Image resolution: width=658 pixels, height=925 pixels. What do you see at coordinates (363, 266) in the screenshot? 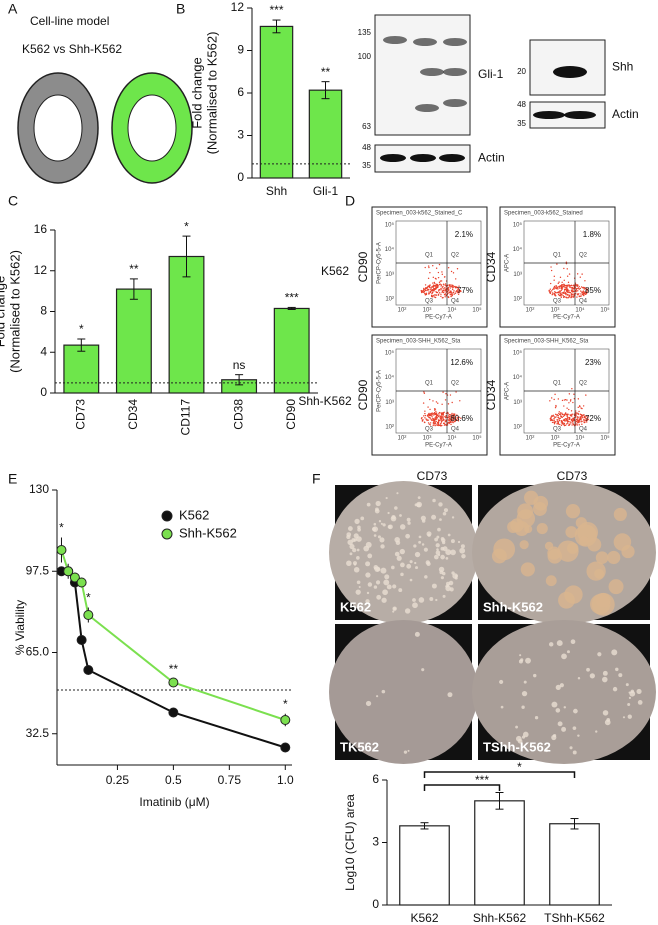
I see `flow-marker: CD90` at bounding box center [363, 266].